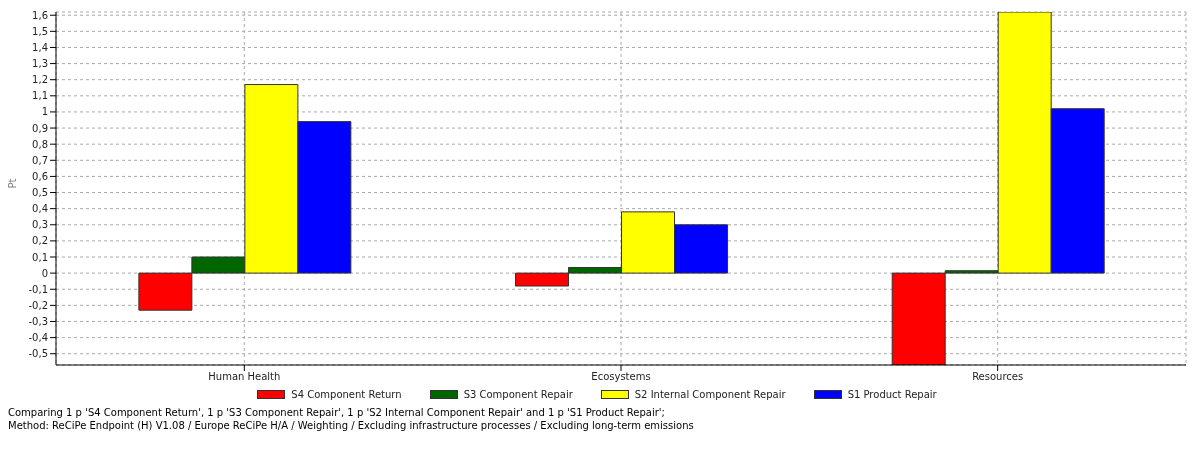  I want to click on y-tick-label: 0,9, so click(40, 128).